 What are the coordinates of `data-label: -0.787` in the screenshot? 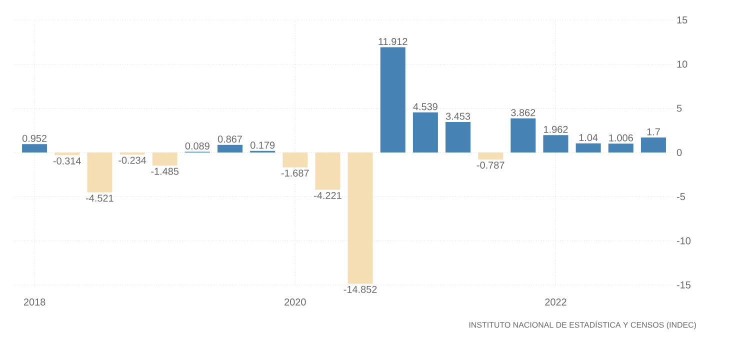 It's located at (490, 165).